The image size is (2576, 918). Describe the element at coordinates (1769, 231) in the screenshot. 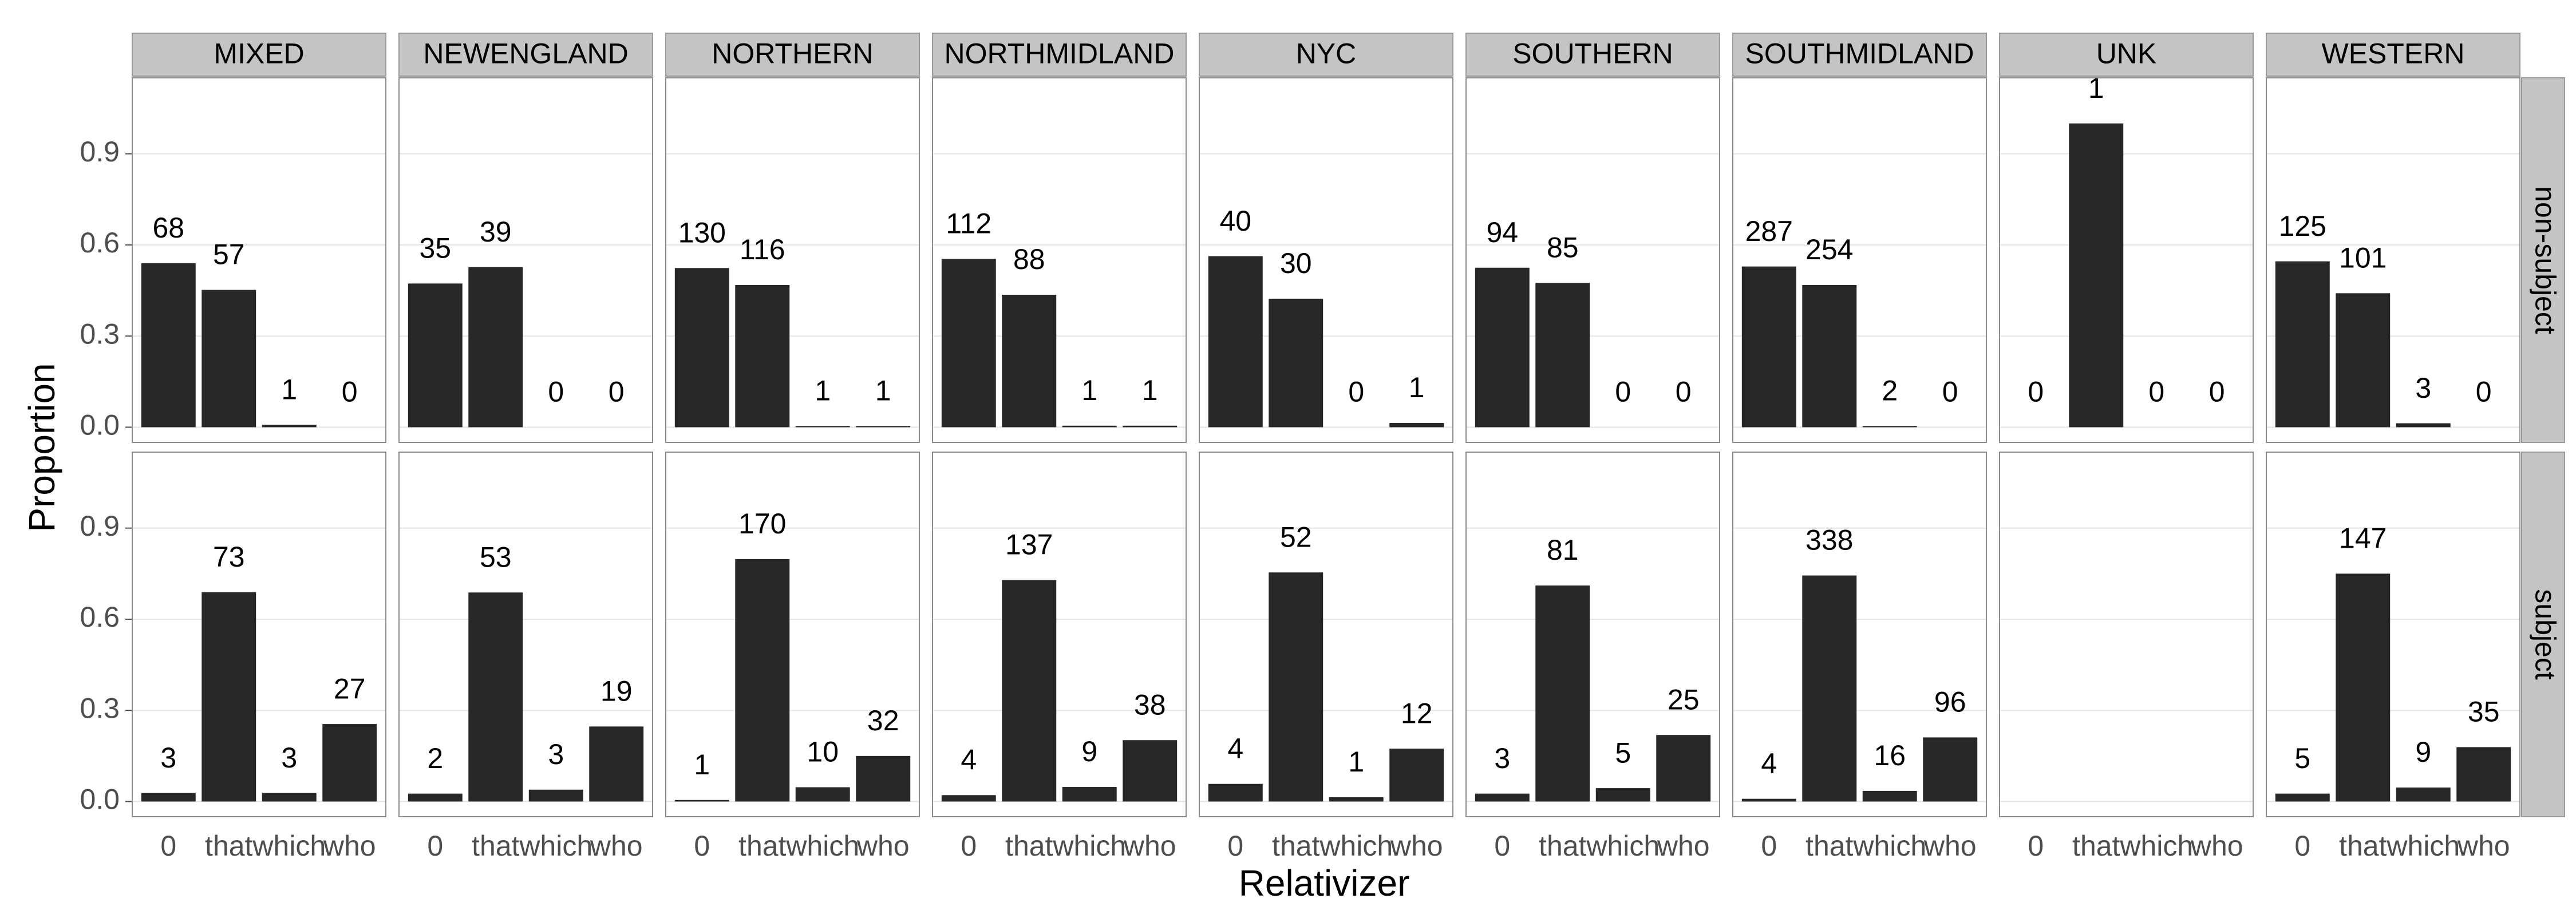

I see `count-label: 287` at that location.